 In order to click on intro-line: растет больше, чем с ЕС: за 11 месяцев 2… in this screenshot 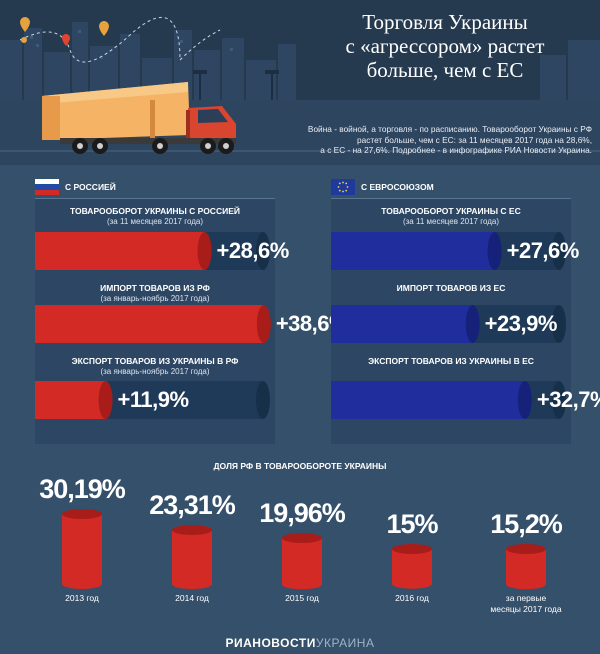, I will do `click(474, 139)`.